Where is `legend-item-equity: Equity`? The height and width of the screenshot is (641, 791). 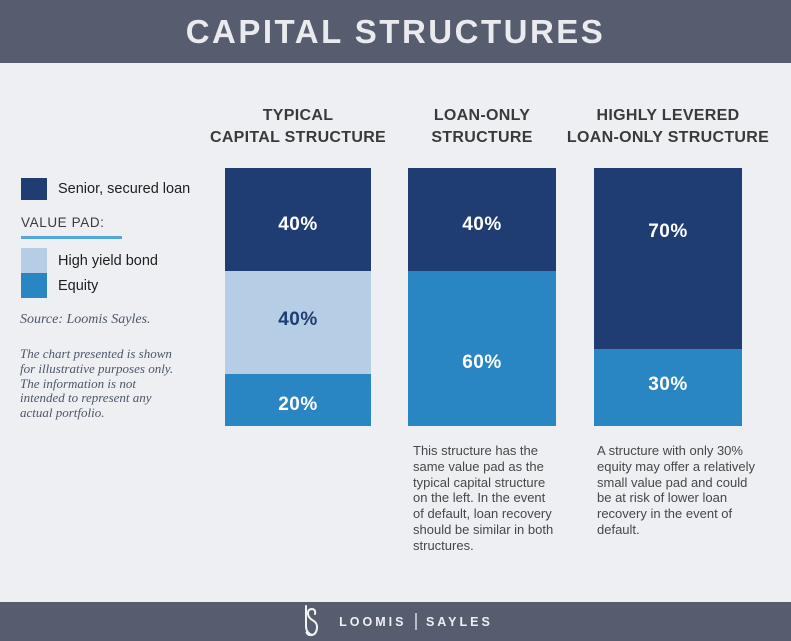 legend-item-equity: Equity is located at coordinates (59, 285).